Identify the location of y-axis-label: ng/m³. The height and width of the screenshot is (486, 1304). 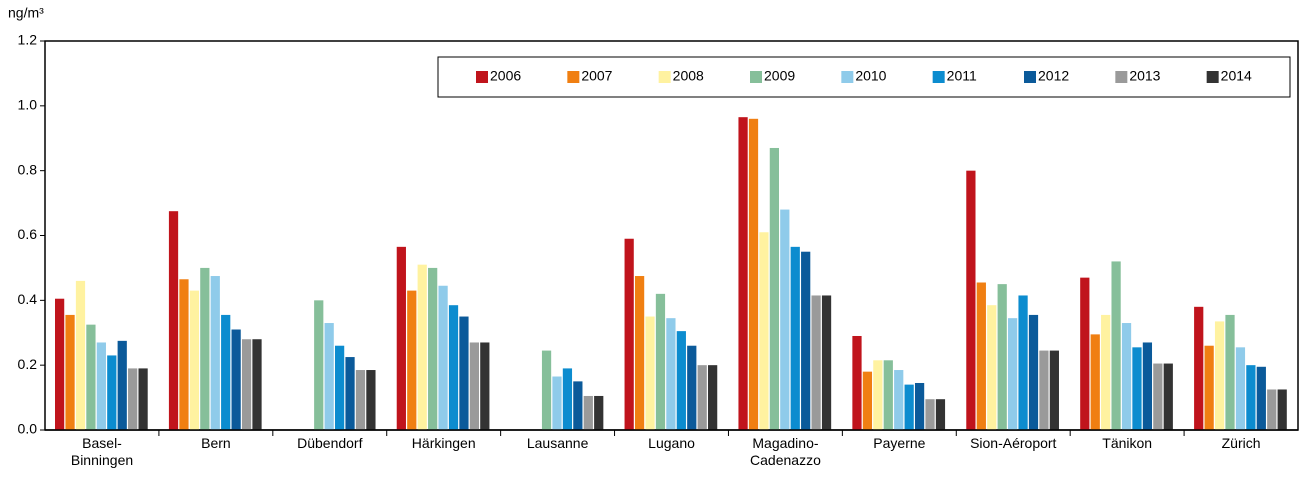
(26, 13).